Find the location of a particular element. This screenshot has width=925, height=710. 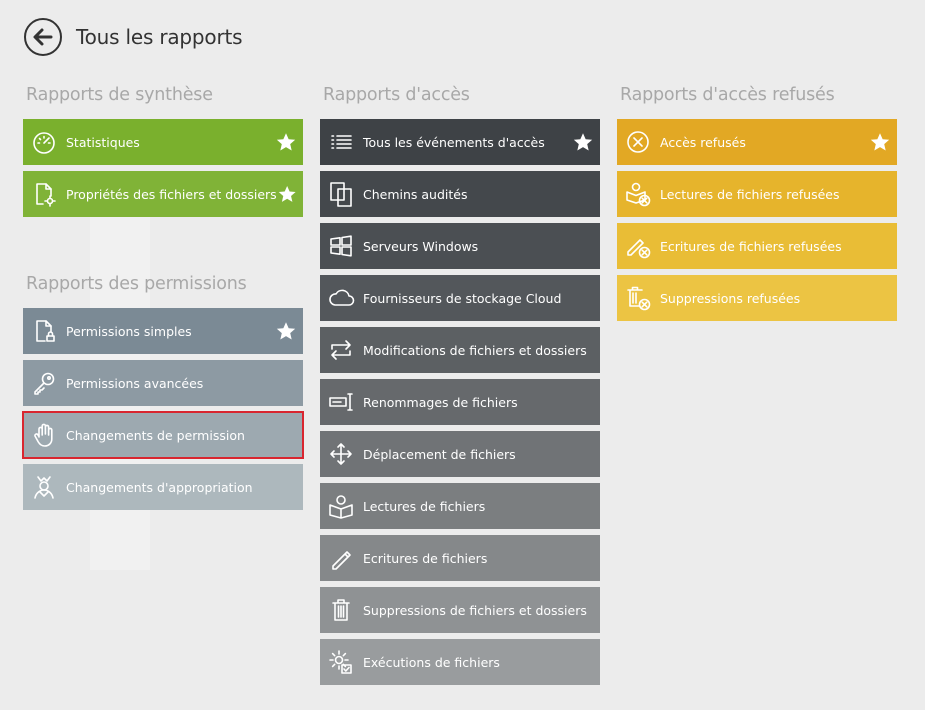

cloud-icon is located at coordinates (341, 298).